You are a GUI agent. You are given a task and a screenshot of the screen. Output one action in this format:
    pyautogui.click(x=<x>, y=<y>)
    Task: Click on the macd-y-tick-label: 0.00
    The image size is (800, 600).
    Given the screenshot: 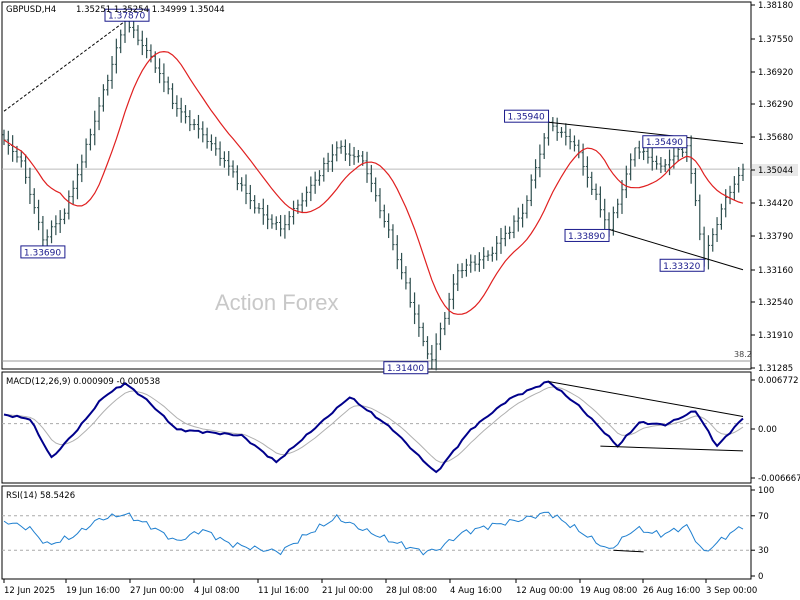 What is the action you would take?
    pyautogui.click(x=767, y=430)
    